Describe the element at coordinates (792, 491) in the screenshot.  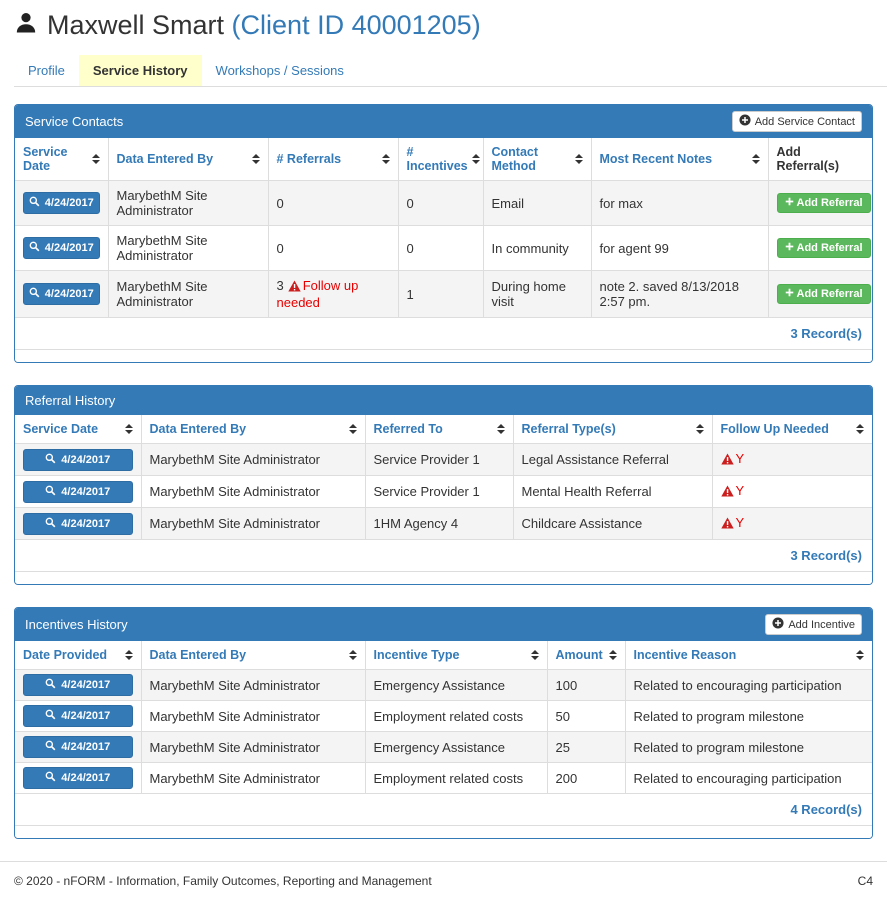
I see `follow-up-cell: Y` at that location.